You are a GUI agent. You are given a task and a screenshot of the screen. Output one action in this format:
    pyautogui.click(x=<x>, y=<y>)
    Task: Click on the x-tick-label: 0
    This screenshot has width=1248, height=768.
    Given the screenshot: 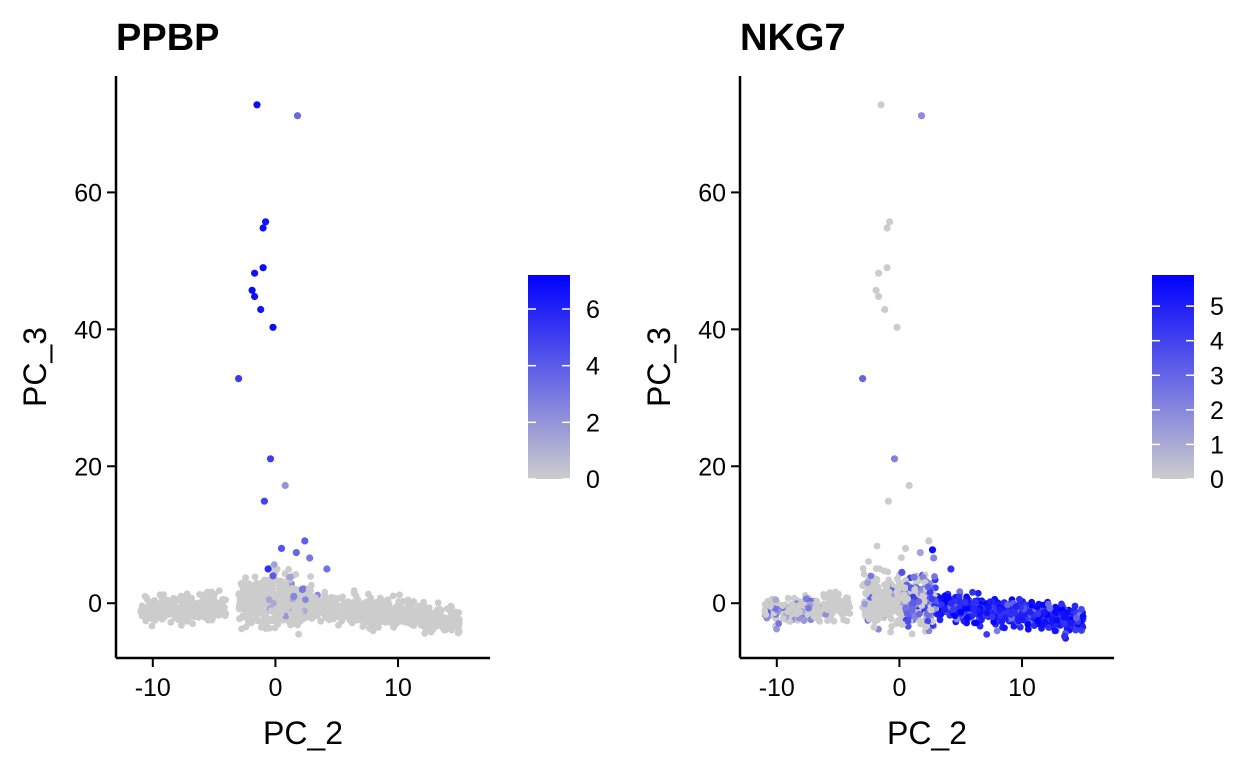 What is the action you would take?
    pyautogui.click(x=275, y=688)
    